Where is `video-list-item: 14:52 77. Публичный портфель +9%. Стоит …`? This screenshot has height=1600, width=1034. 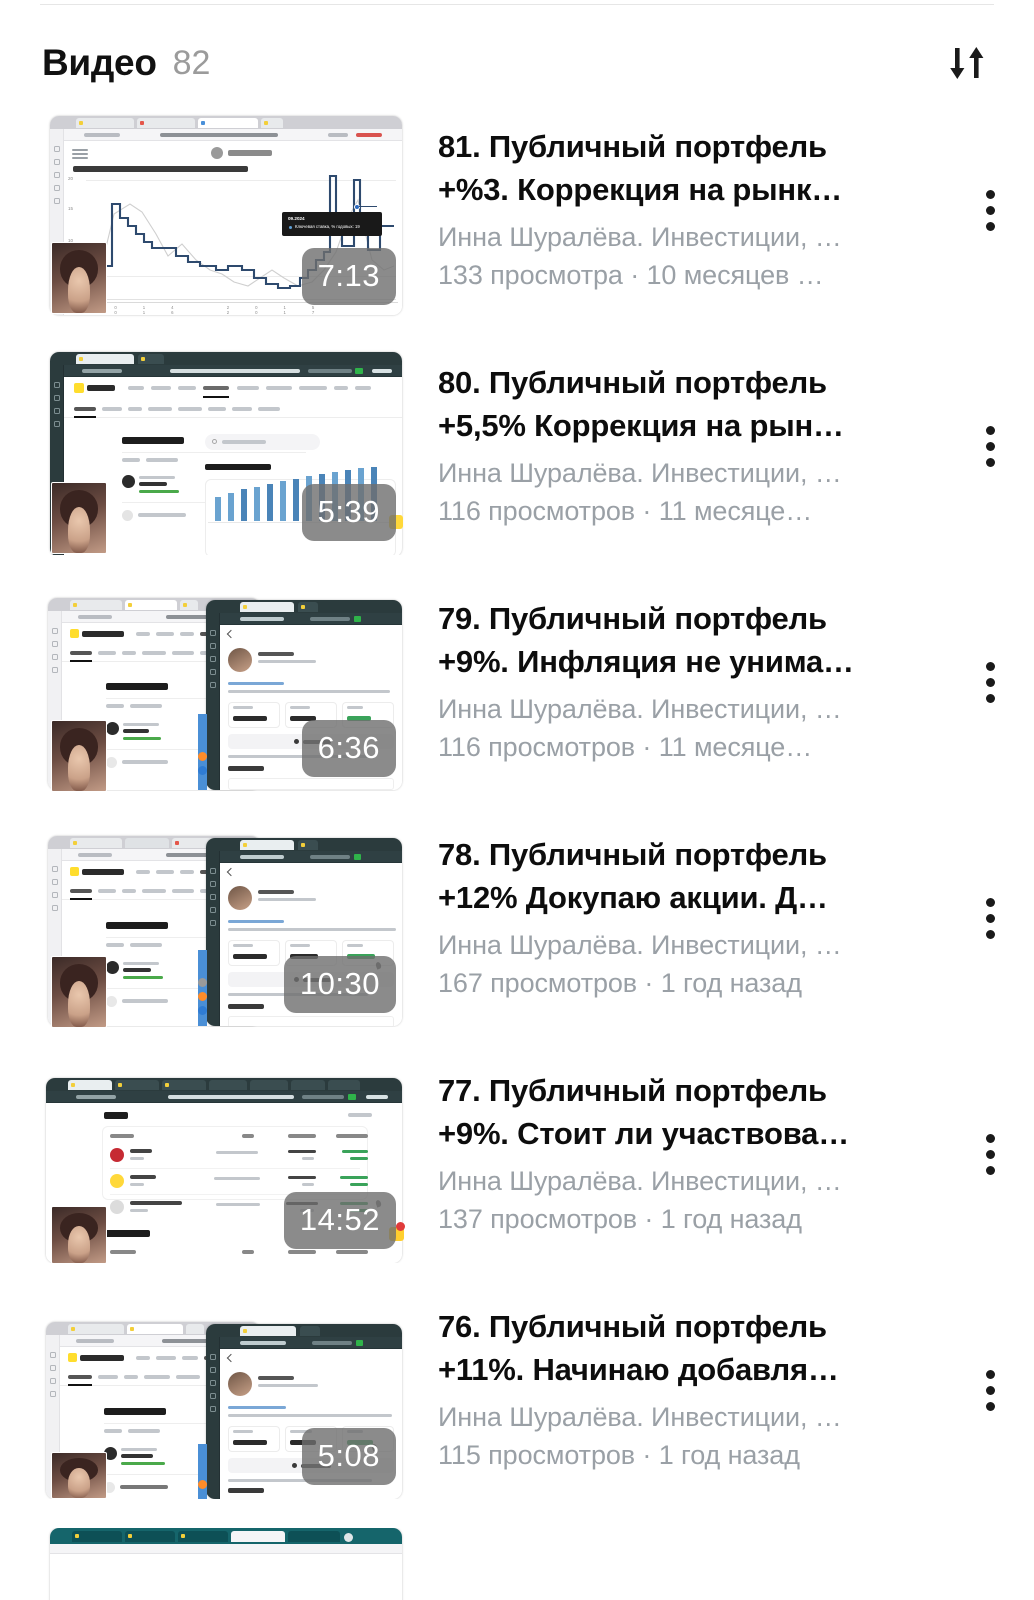
video-list-item: 14:52 77. Публичный портфель +9%. Стоит … is located at coordinates (517, 1174).